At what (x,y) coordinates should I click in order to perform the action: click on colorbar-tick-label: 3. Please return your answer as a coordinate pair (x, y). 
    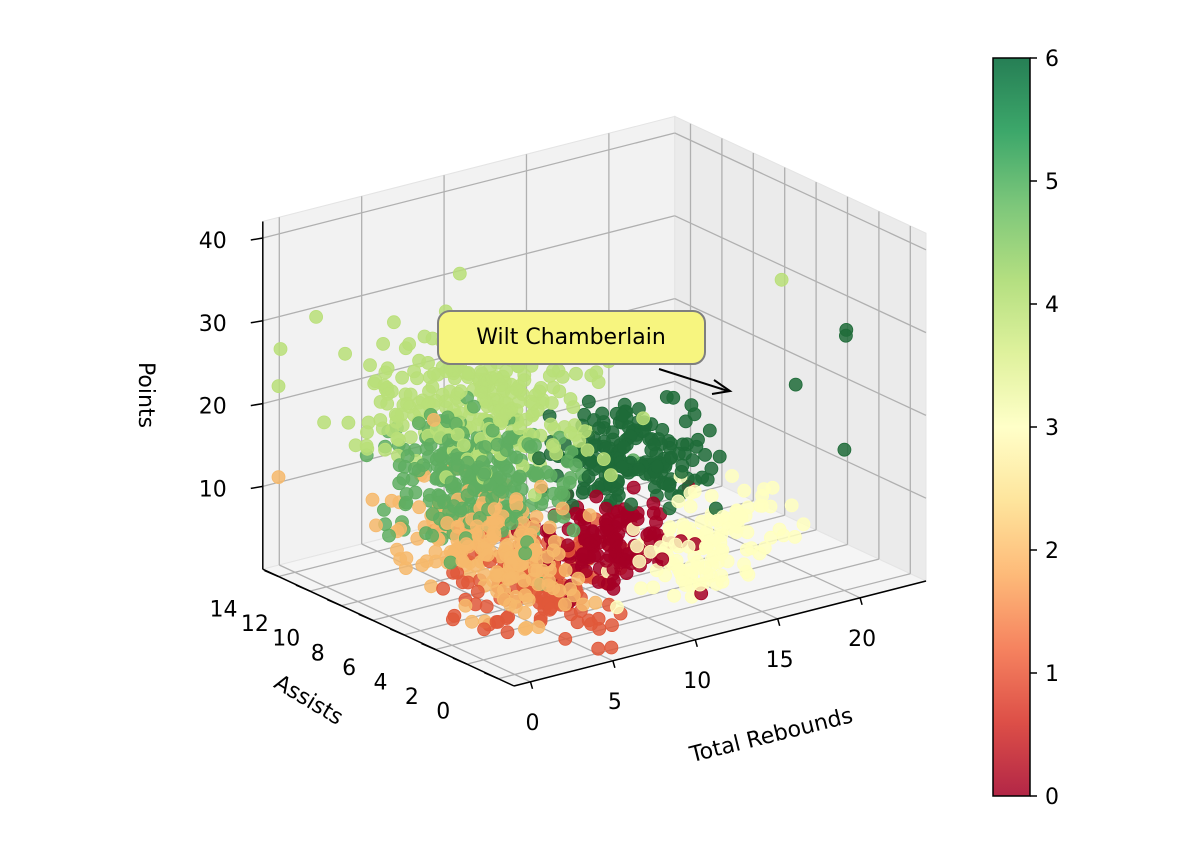
    Looking at the image, I should click on (1052, 428).